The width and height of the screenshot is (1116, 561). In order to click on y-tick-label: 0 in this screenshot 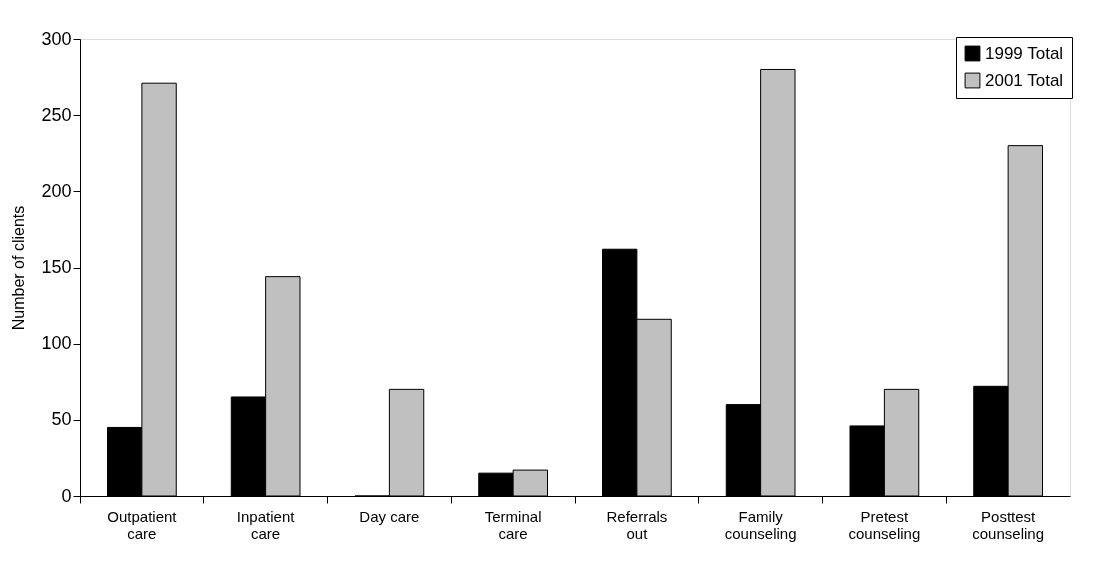, I will do `click(66, 495)`.